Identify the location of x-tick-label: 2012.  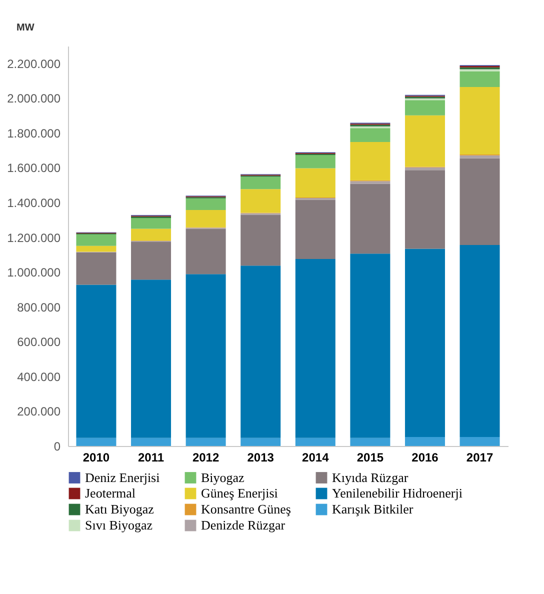
(206, 457).